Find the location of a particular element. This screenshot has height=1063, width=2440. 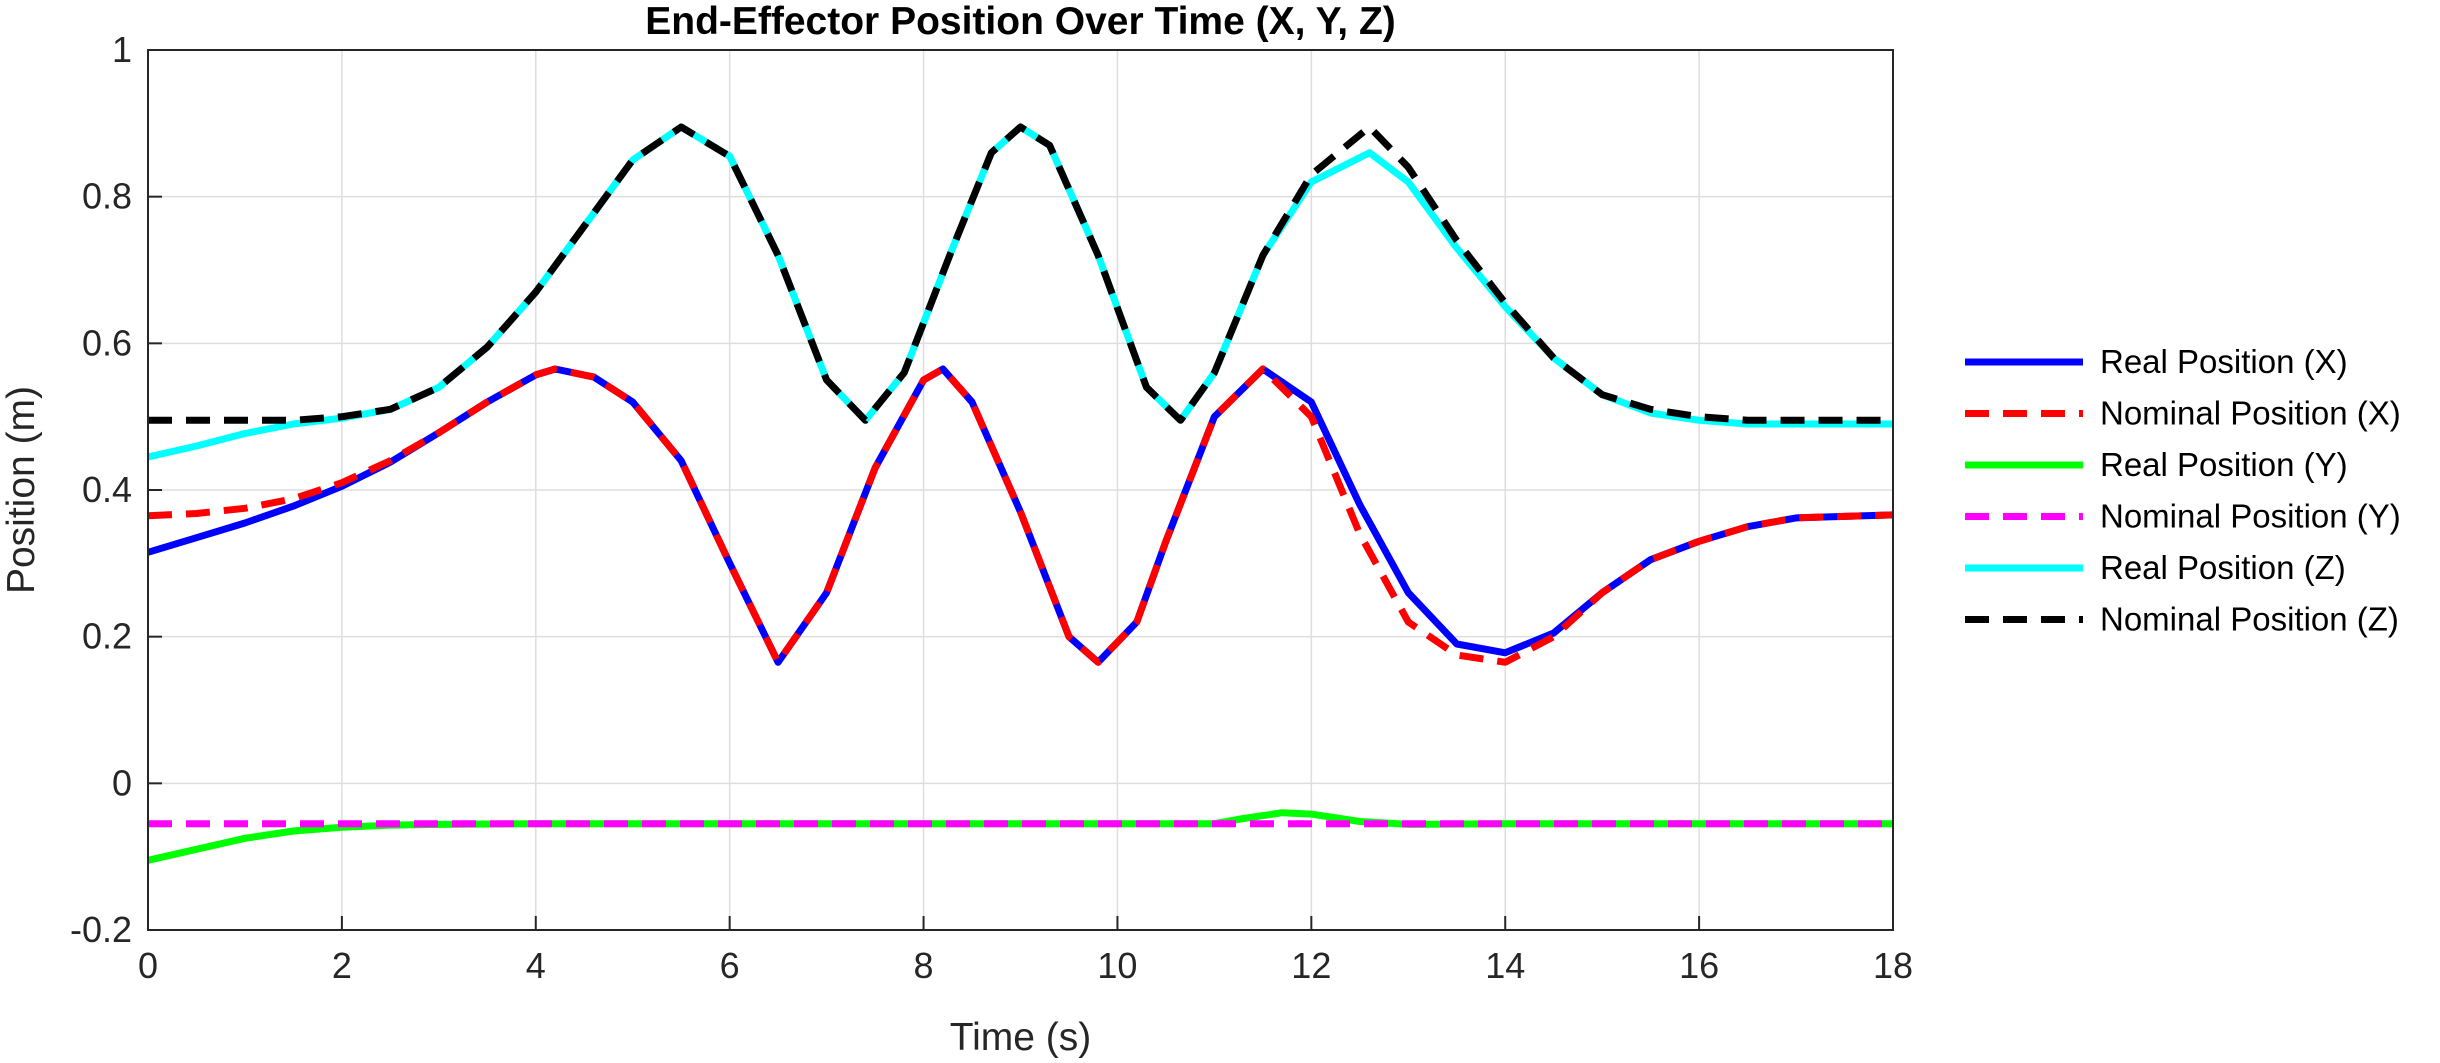

y-tick-label: 0 is located at coordinates (122, 782).